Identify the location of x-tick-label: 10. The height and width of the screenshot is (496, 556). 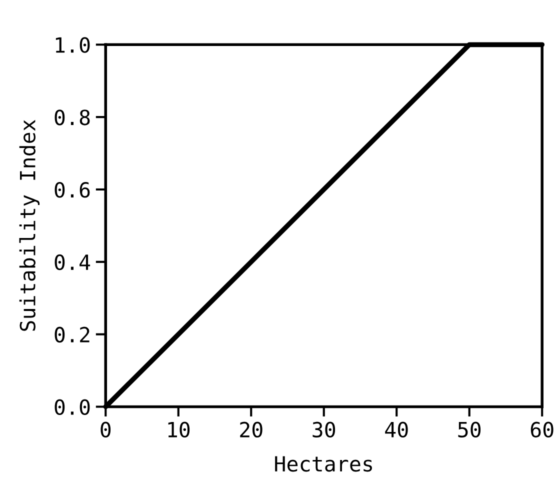
(179, 430).